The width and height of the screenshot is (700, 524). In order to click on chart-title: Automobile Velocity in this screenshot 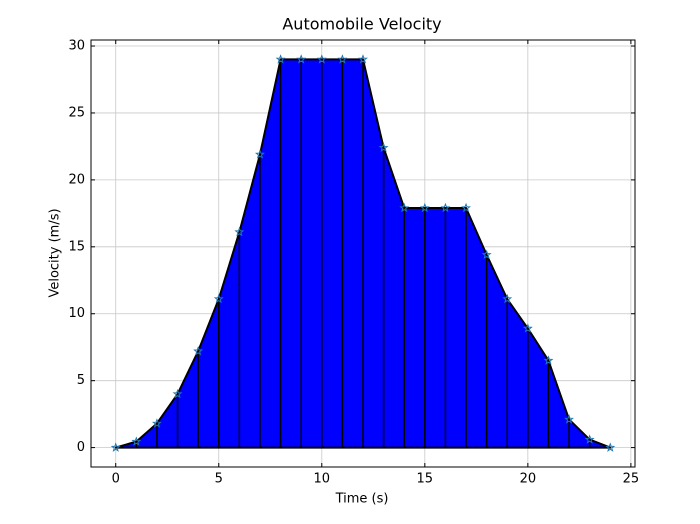, I will do `click(361, 24)`.